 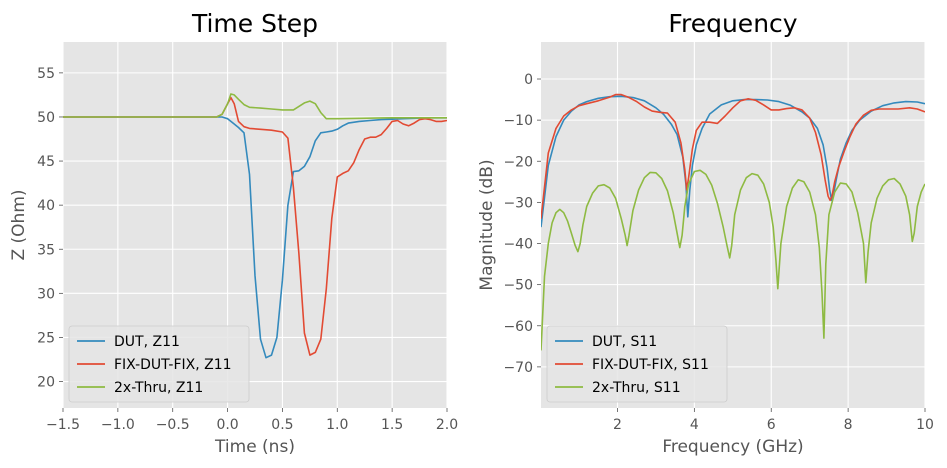 What do you see at coordinates (254, 447) in the screenshot?
I see `x-axis-label: Time (ns)` at bounding box center [254, 447].